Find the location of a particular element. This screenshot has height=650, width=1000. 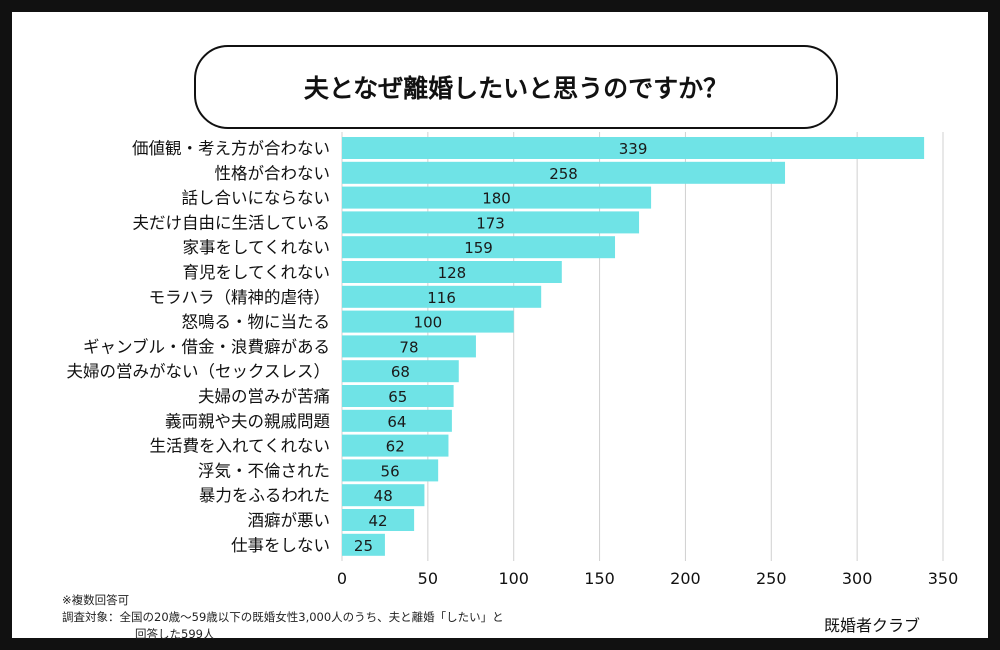

bar-value-label: 62 is located at coordinates (395, 447).